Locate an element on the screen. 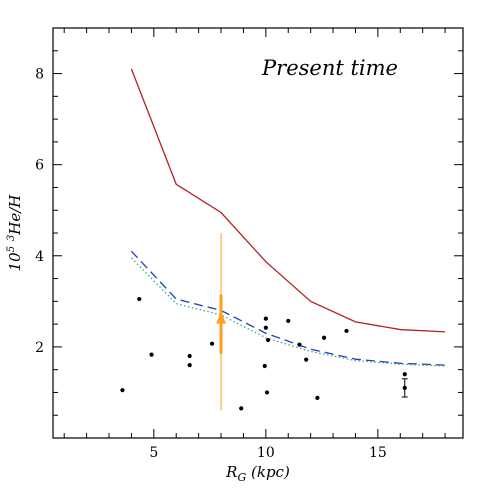 The image size is (491, 491). solar-marker-arrow is located at coordinates (221, 317).